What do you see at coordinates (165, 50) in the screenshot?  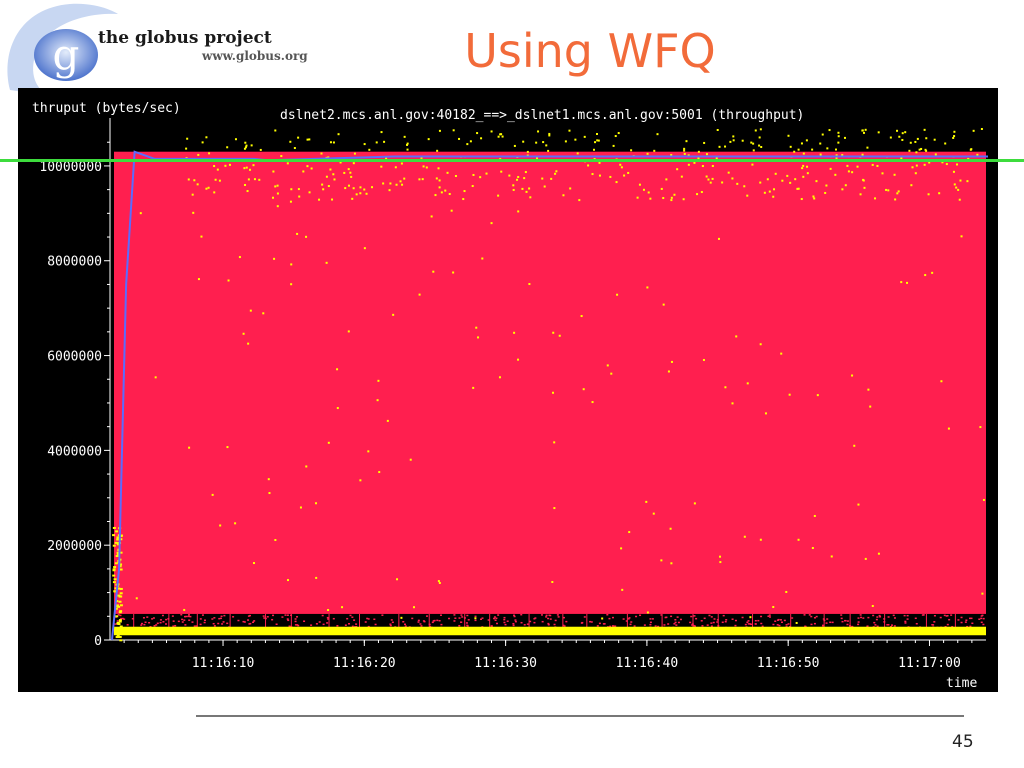 I see `globus-logo: g the globus project www.globus.org` at bounding box center [165, 50].